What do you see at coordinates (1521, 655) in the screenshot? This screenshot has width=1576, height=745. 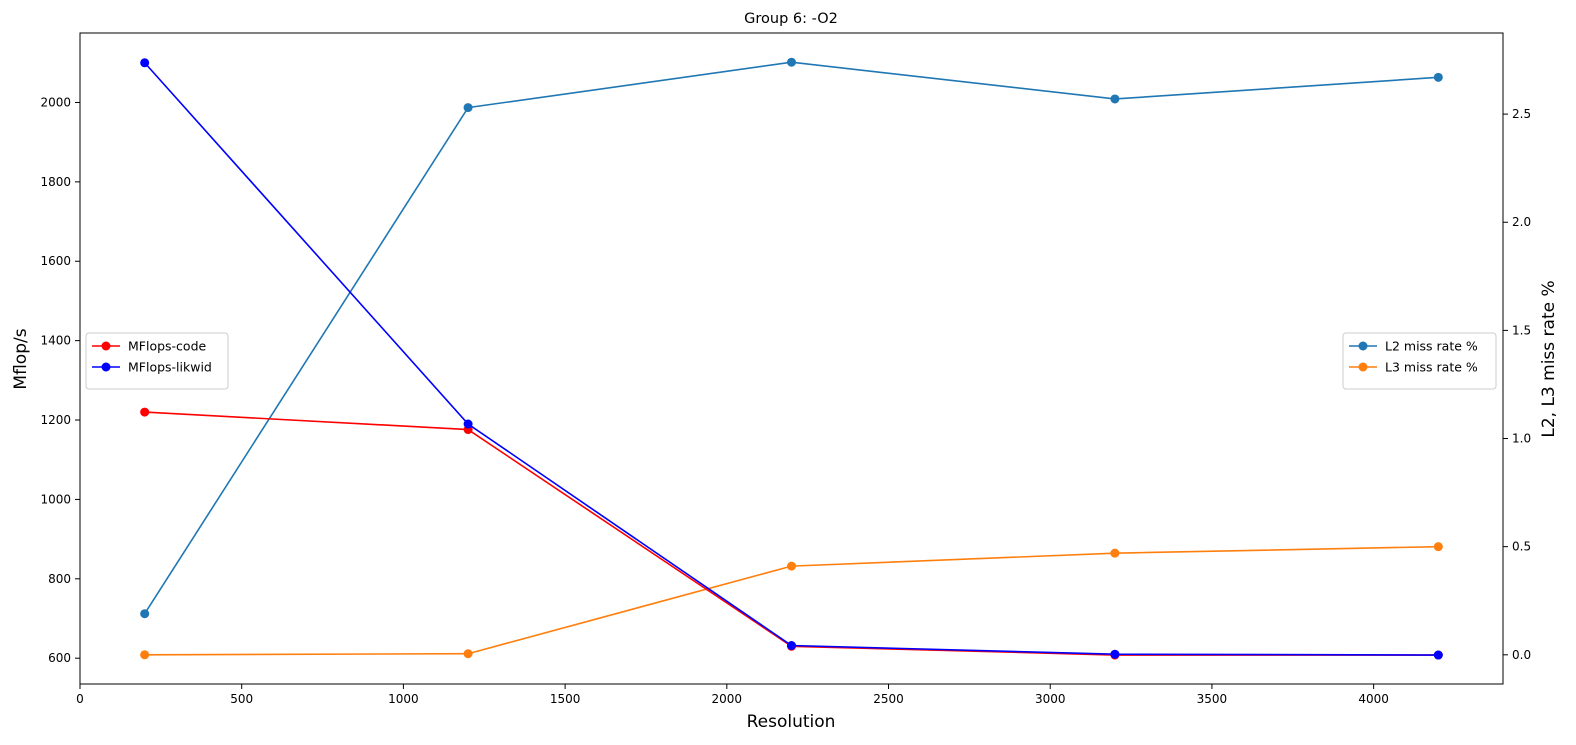 I see `right-tick-label: 0.0` at bounding box center [1521, 655].